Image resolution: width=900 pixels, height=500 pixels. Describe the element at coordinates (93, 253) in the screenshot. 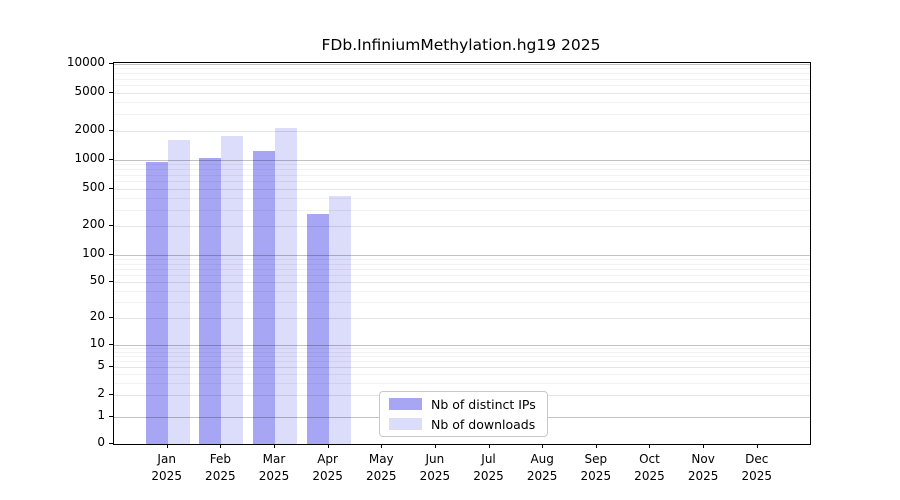

I see `y-axis-tick-label: 100` at that location.